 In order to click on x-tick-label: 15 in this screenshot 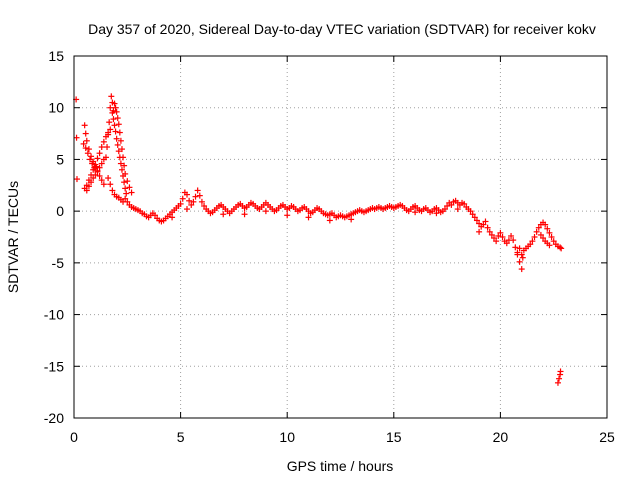, I will do `click(394, 437)`.